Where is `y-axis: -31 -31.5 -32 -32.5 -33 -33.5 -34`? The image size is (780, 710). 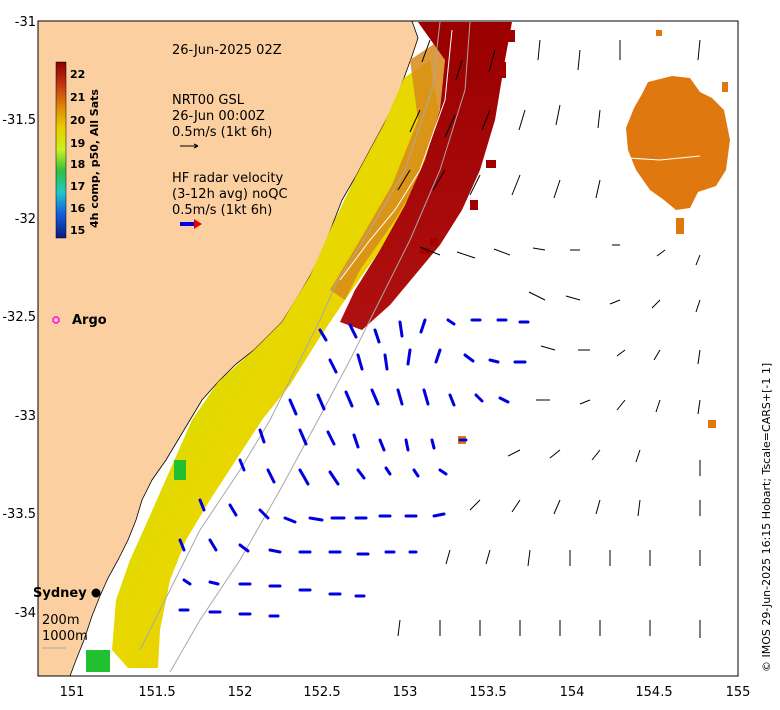 y-axis: -31 -31.5 -32 -32.5 -33 -33.5 -34 is located at coordinates (19, 318).